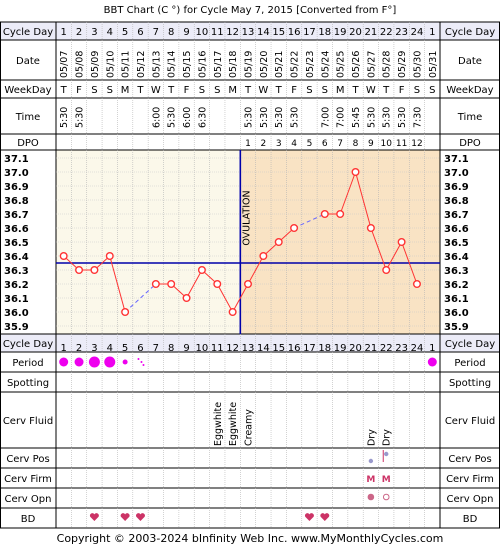 This screenshot has height=547, width=500. I want to click on date-cell: 05/28, so click(387, 64).